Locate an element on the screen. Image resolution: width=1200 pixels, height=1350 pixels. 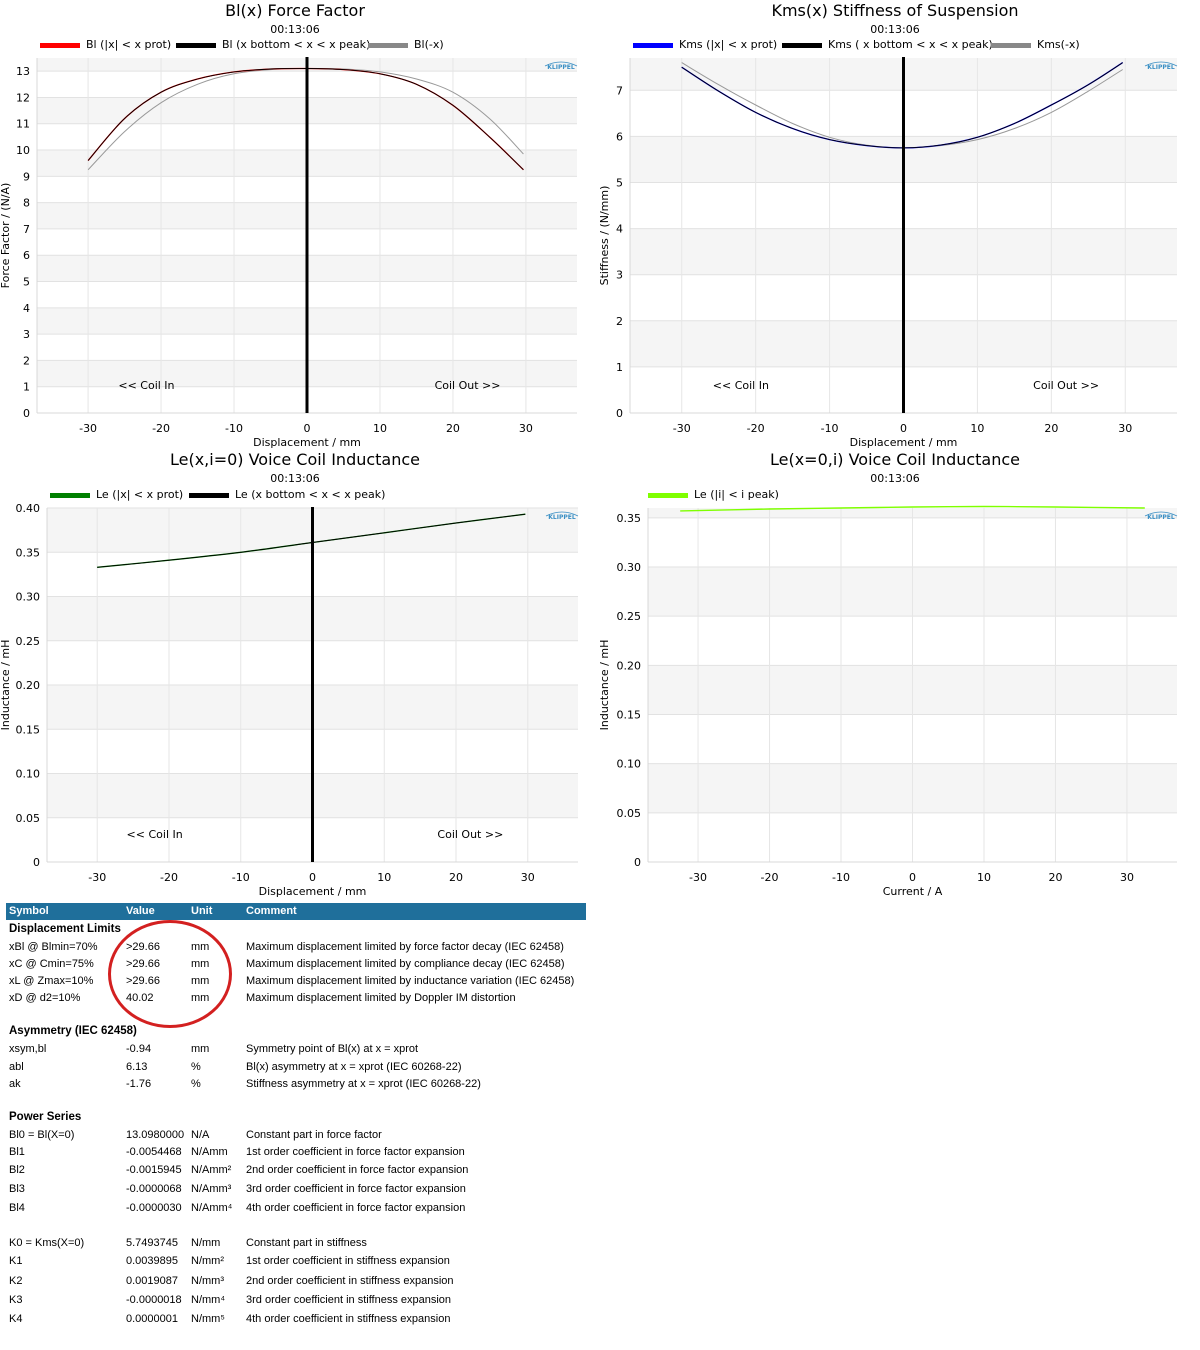
cell-value: -0.0000068 is located at coordinates (154, 1189).